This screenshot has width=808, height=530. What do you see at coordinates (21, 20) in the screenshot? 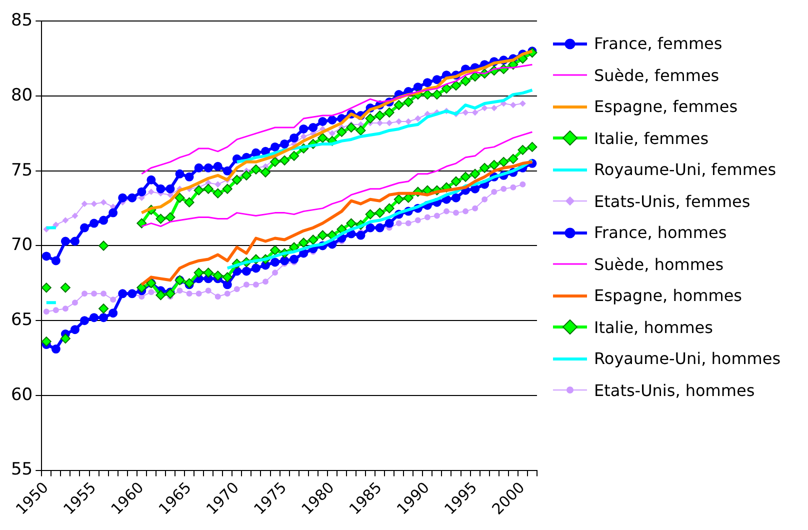
I see `y-tick-label: 85` at bounding box center [21, 20].